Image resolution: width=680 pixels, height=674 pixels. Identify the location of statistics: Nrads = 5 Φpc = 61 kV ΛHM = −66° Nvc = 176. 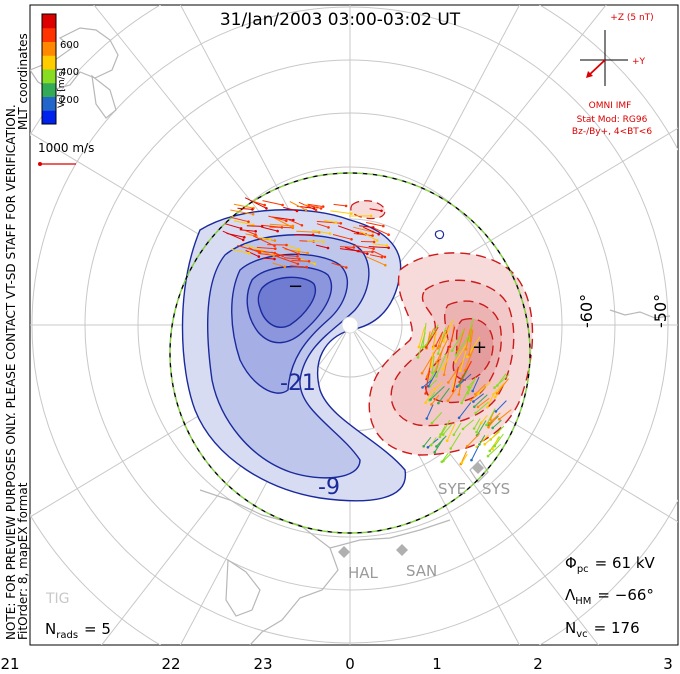
(350, 597).